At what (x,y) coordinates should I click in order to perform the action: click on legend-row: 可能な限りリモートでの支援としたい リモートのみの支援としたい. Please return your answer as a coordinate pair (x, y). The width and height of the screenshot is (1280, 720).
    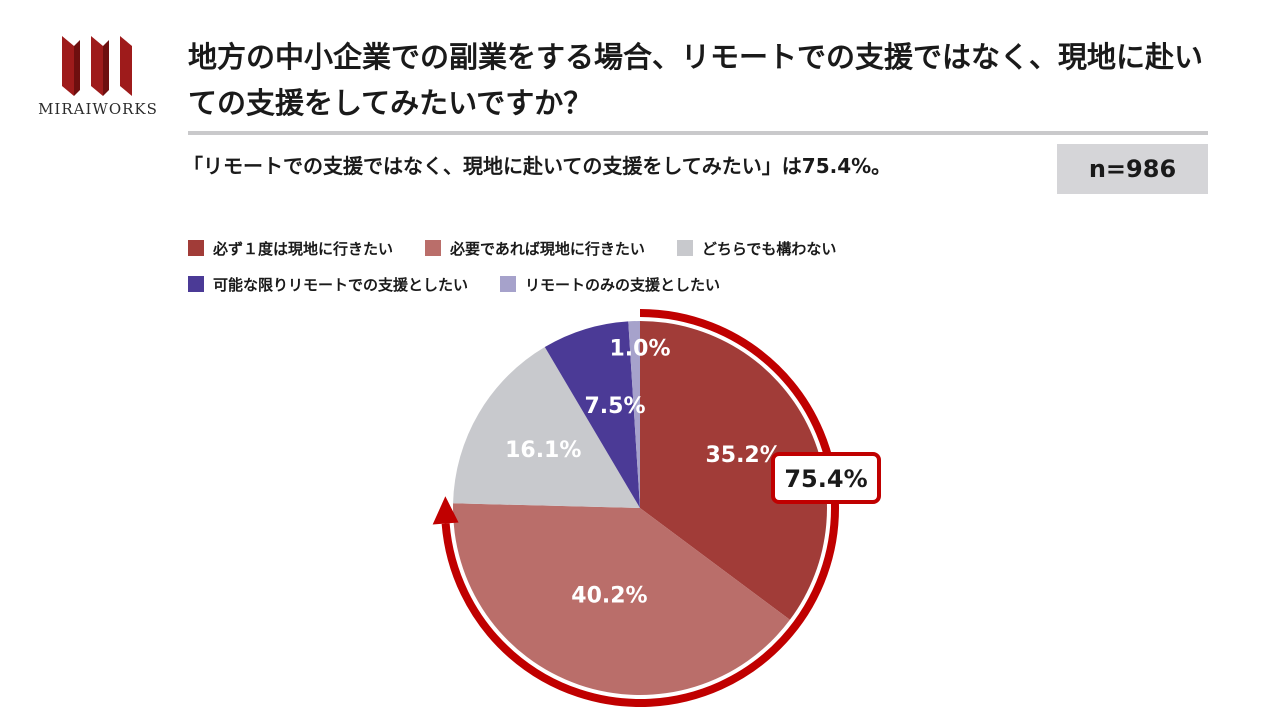
    Looking at the image, I should click on (568, 284).